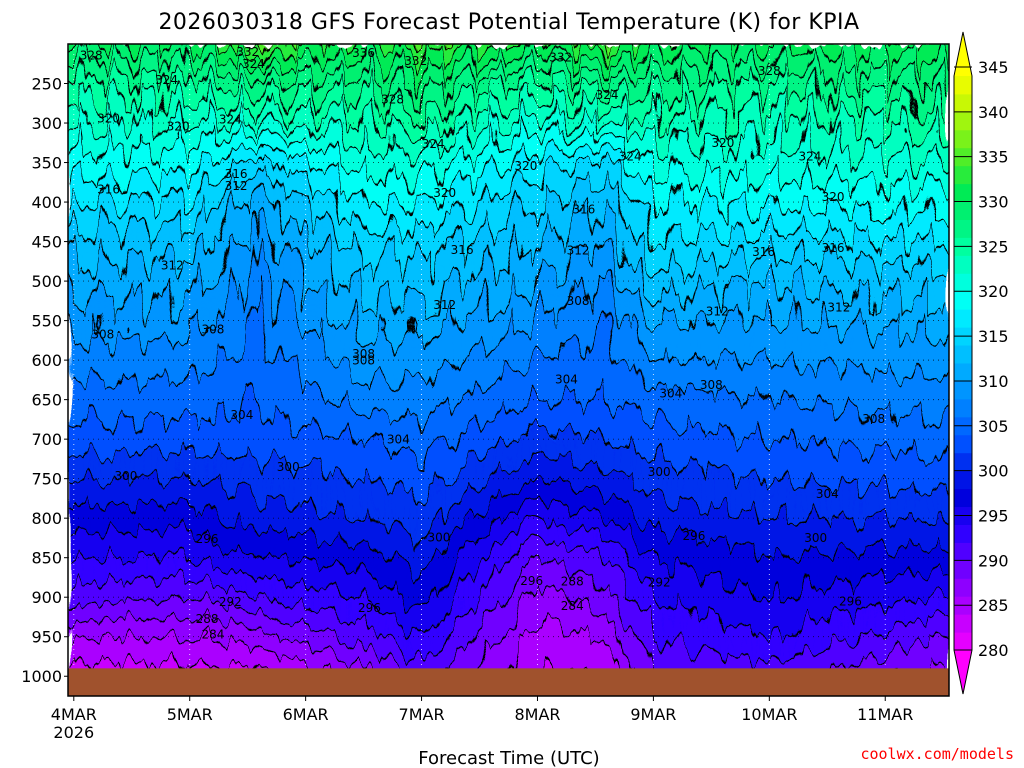 The height and width of the screenshot is (768, 1024). Describe the element at coordinates (653, 714) in the screenshot. I see `x-tick-label: 9MAR` at that location.